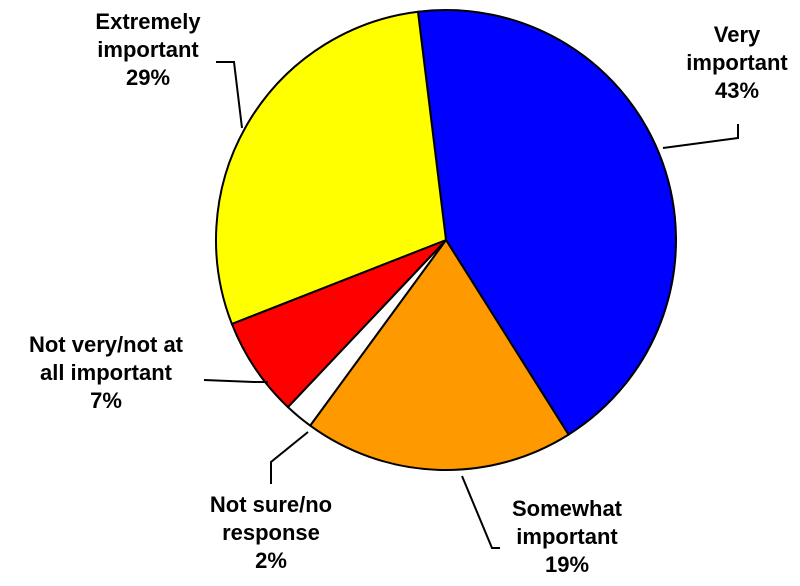 Image resolution: width=800 pixels, height=586 pixels. What do you see at coordinates (271, 560) in the screenshot?
I see `slice-percent-label: 2%` at bounding box center [271, 560].